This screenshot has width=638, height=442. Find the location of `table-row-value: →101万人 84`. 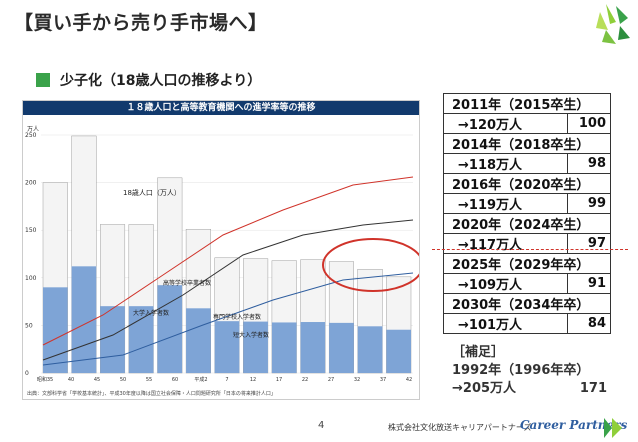

table-row-value: →101万人 84 is located at coordinates (527, 323).